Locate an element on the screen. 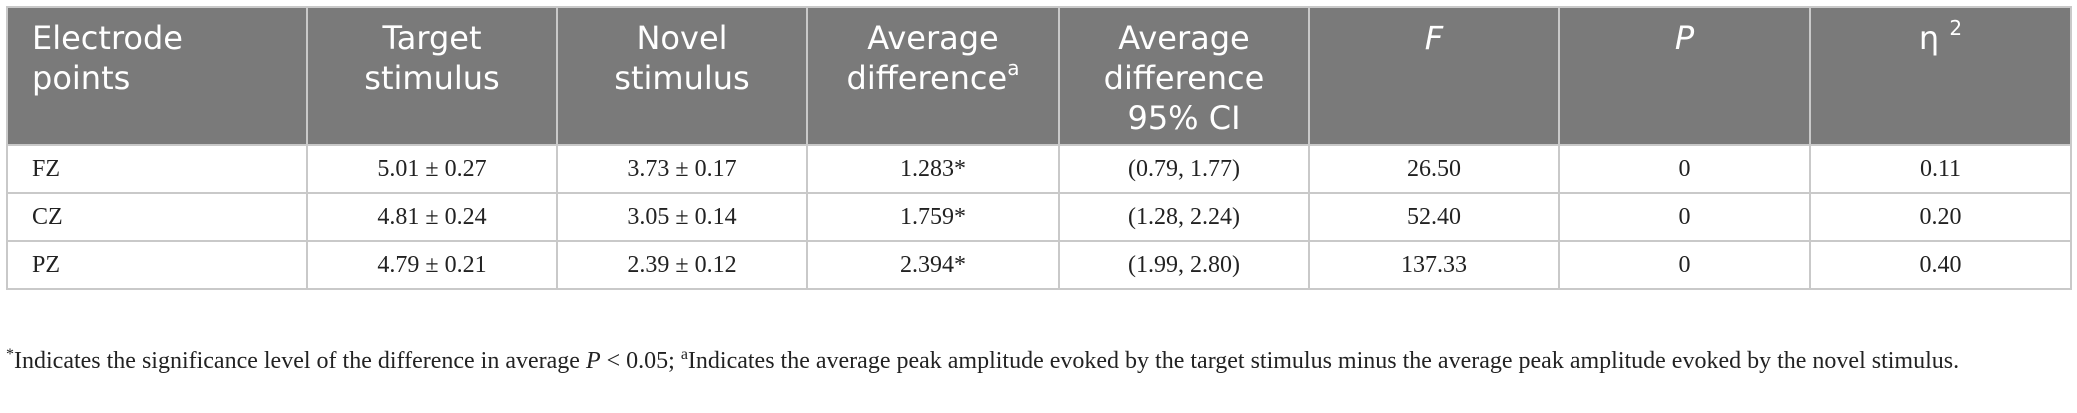 The height and width of the screenshot is (413, 2077). header-average-difference: Average differencea is located at coordinates (933, 76).